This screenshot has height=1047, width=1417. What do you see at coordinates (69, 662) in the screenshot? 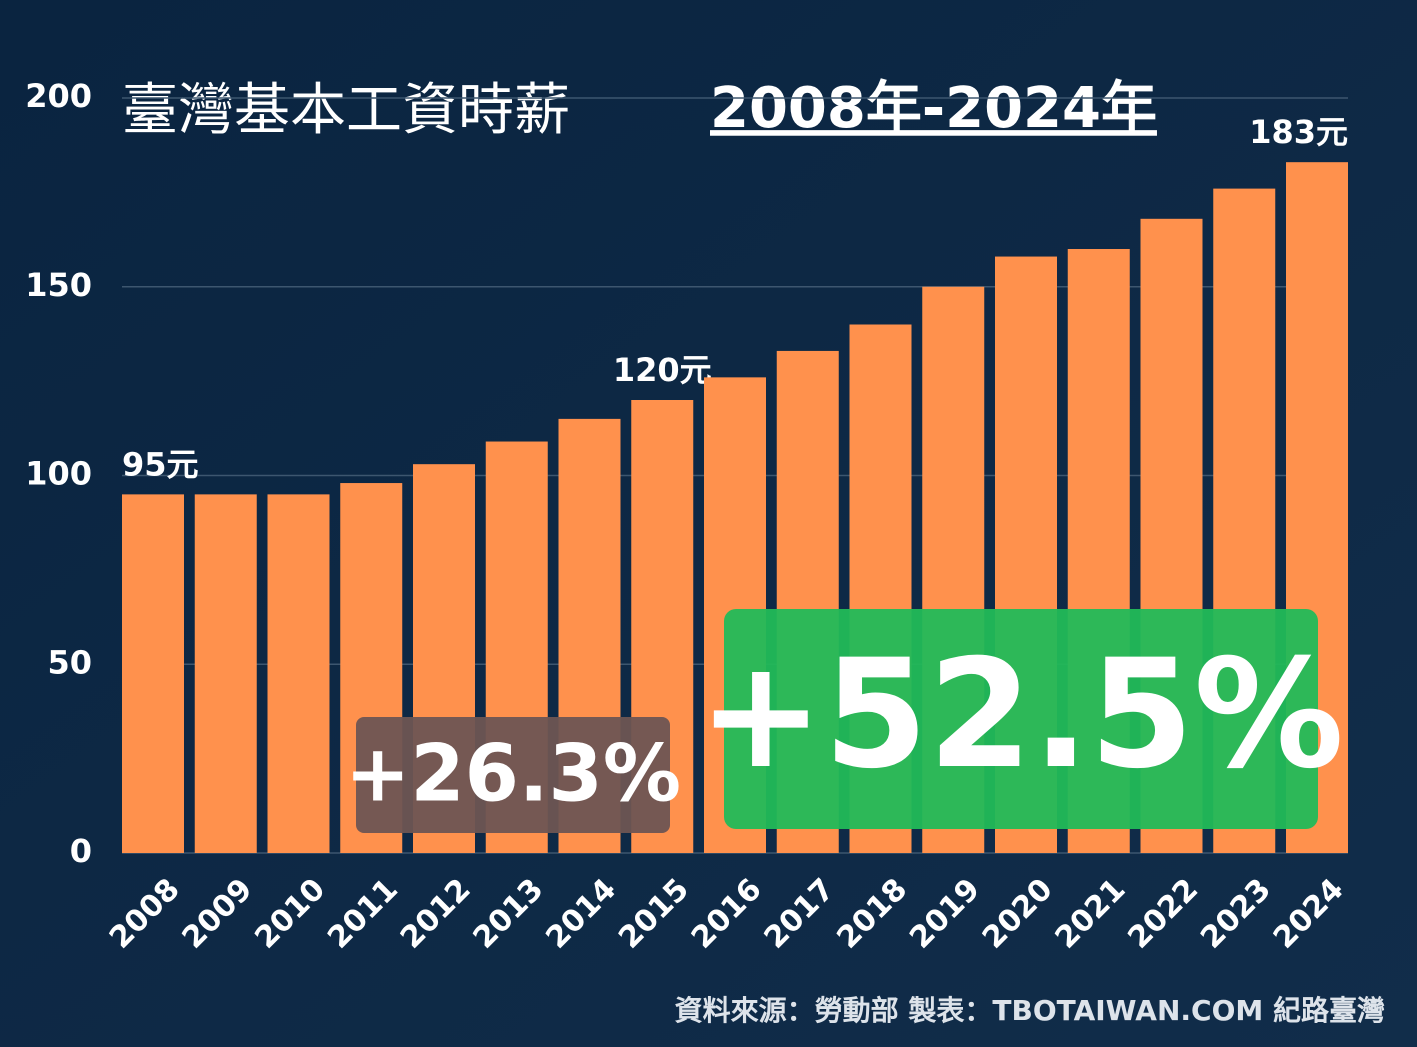
I see `y-tick-label: 50` at bounding box center [69, 662].